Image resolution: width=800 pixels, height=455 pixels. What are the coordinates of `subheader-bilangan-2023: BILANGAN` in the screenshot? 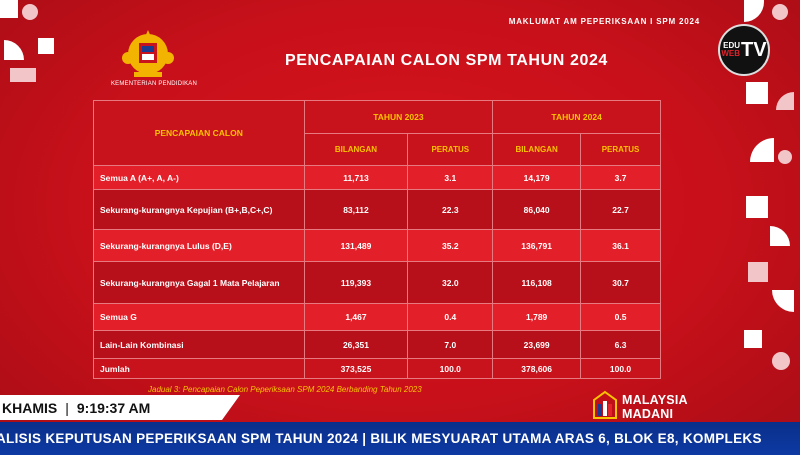 It's located at (356, 149).